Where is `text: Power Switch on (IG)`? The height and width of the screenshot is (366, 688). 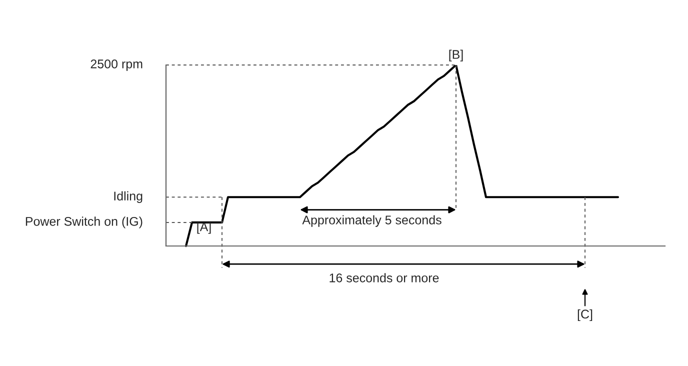
text: Power Switch on (IG) is located at coordinates (84, 222).